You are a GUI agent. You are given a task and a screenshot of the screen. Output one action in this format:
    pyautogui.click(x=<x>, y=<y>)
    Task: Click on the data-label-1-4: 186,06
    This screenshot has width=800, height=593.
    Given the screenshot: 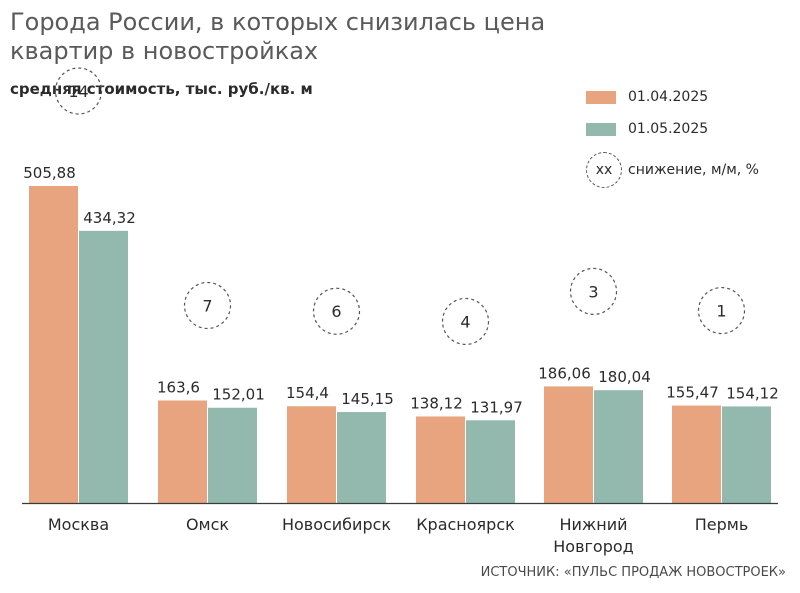 What is the action you would take?
    pyautogui.click(x=564, y=373)
    